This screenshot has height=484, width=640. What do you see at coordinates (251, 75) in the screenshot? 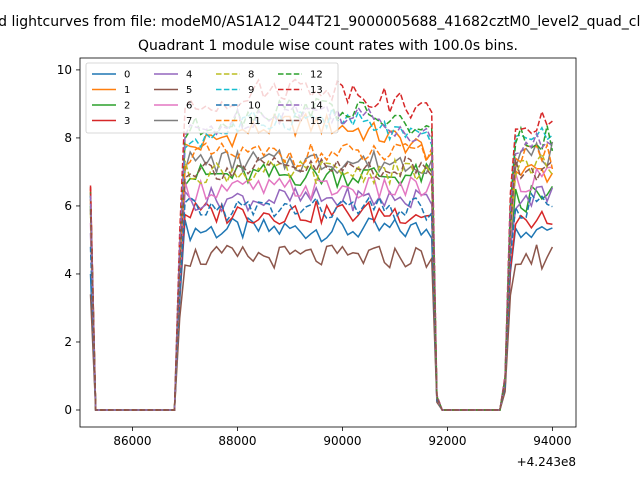
I see `legend-label-8: 8` at bounding box center [251, 75].